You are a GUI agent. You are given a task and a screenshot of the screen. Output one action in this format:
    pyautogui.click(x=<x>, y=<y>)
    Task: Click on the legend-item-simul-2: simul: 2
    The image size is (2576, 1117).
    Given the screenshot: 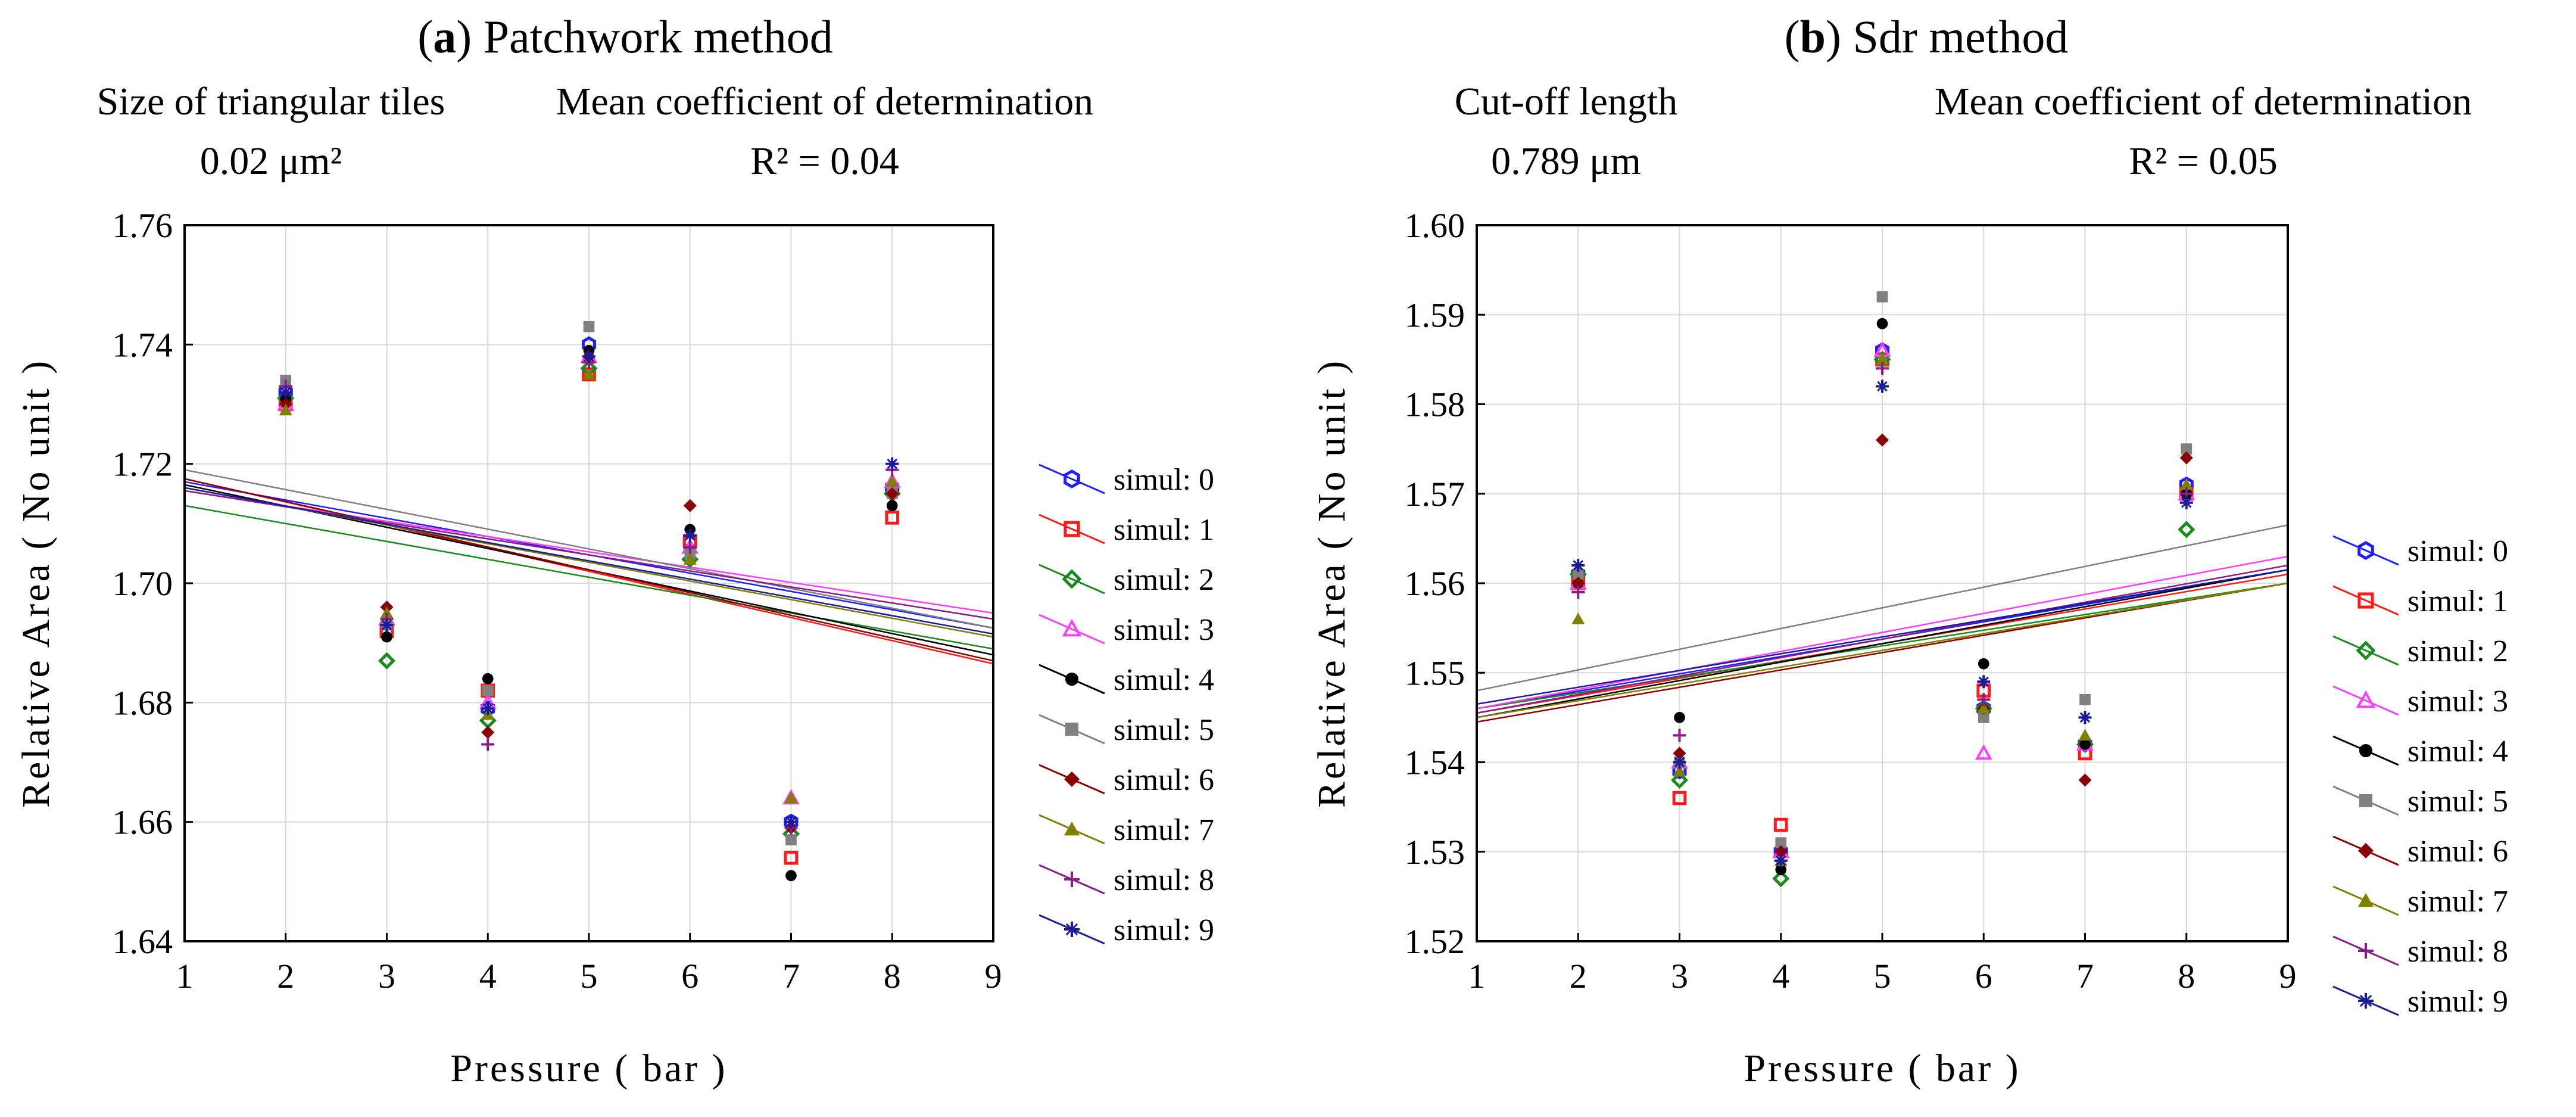 What is the action you would take?
    pyautogui.click(x=2420, y=651)
    